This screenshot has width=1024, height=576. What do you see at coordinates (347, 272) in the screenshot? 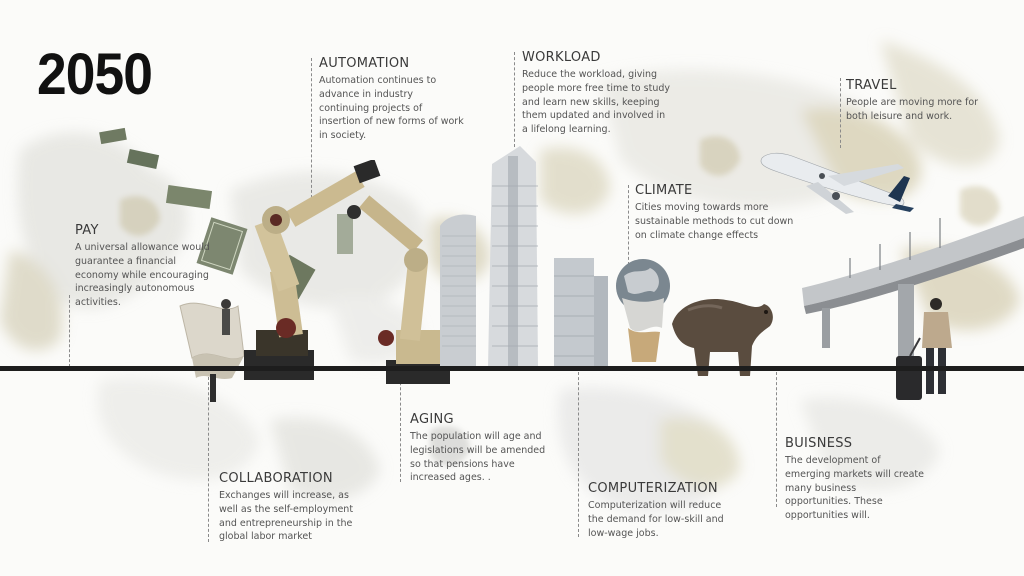
I see `robot-arm-illustration` at bounding box center [347, 272].